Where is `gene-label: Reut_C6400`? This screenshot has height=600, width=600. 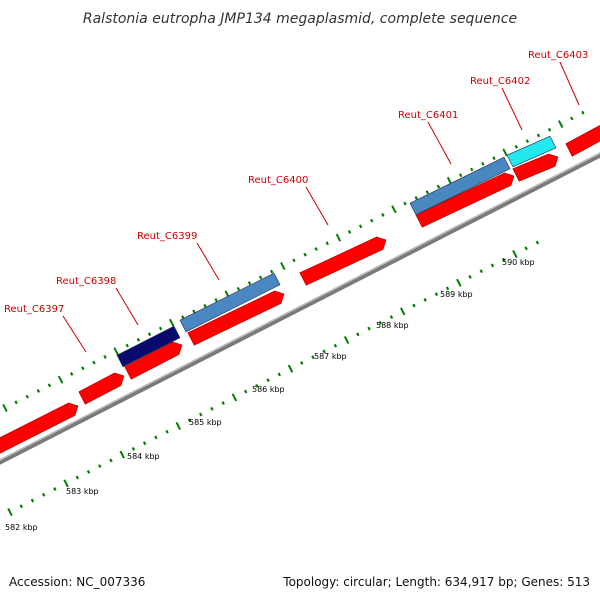
gene-label: Reut_C6400 is located at coordinates (278, 180).